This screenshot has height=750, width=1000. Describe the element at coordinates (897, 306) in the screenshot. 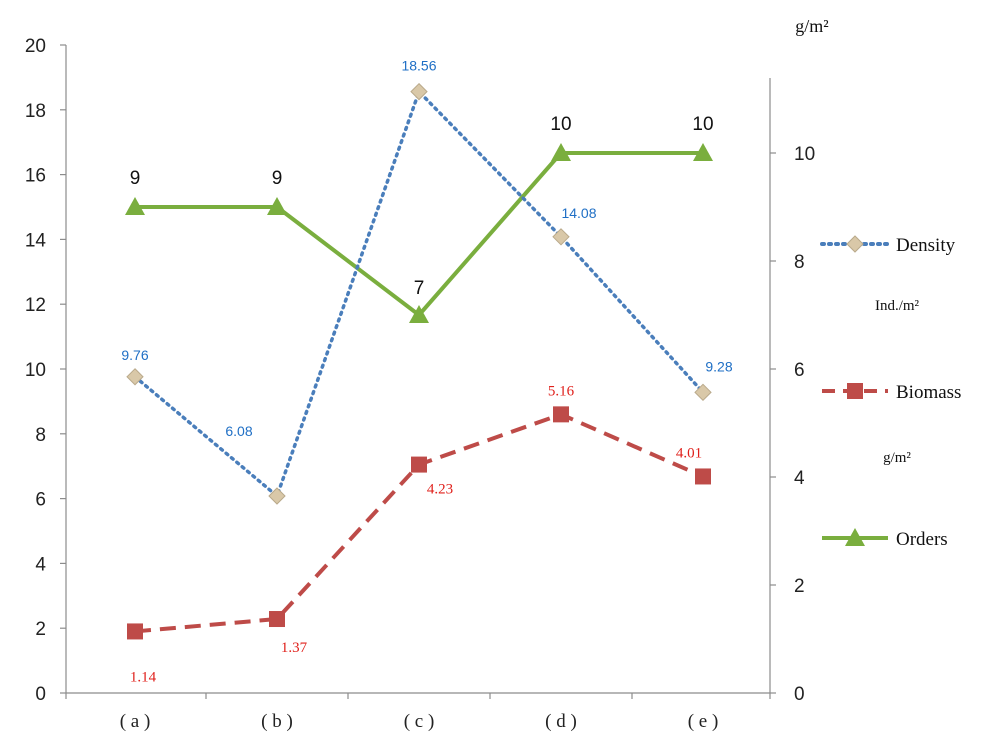

I see `legend-density-unit: Ind./m²` at that location.